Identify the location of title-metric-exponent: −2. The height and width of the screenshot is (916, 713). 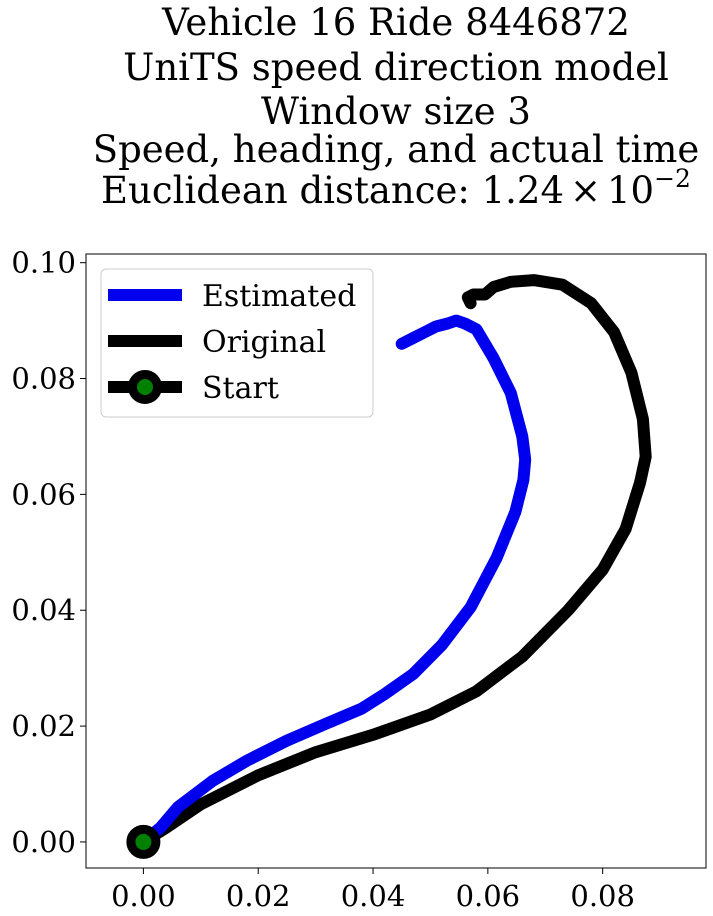
(672, 178).